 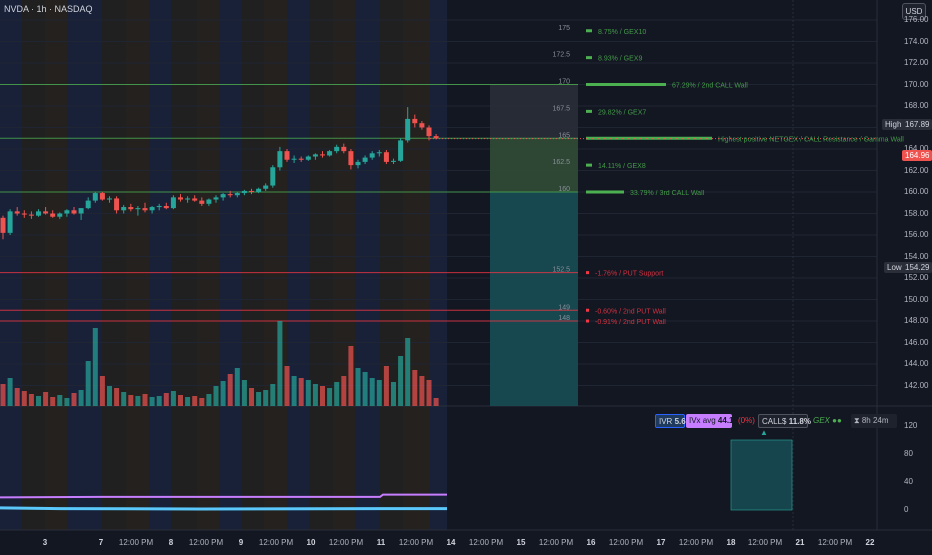 I want to click on price-tick-label: 168.00, so click(x=916, y=105).